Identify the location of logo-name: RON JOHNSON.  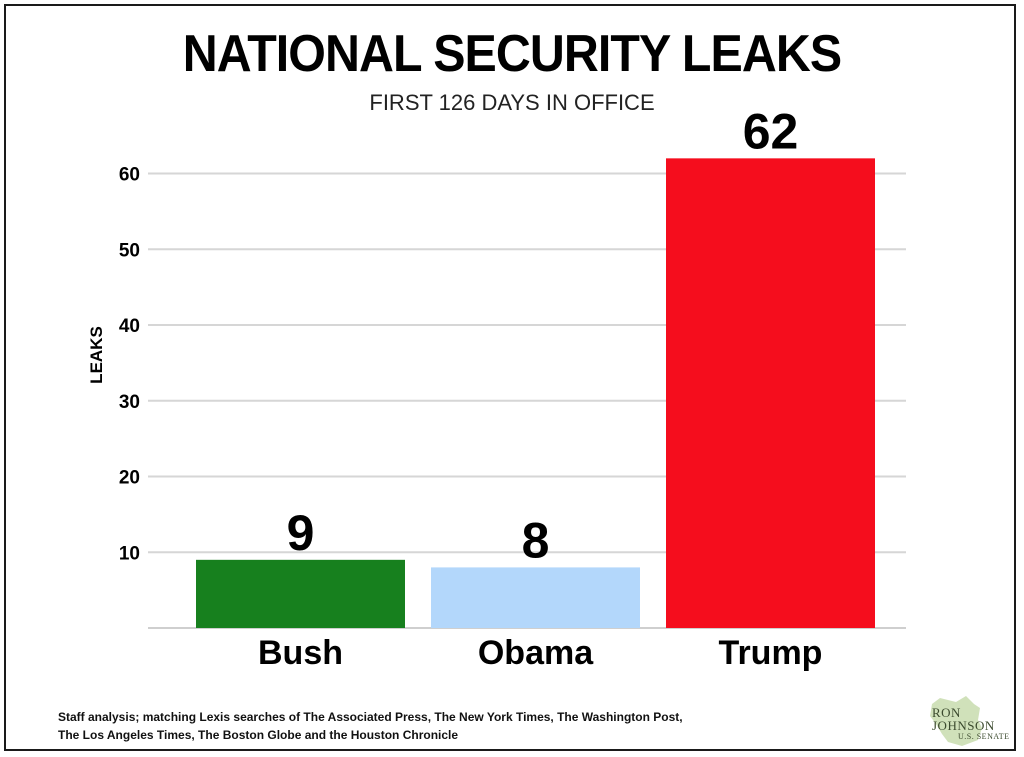
(963, 719).